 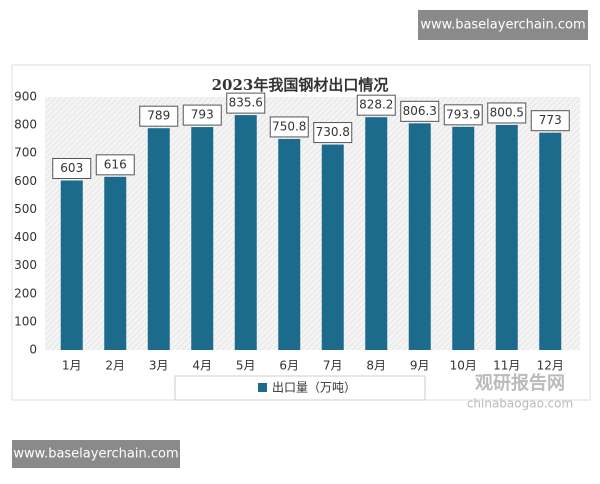 I want to click on data-label: 750.8, so click(x=289, y=126).